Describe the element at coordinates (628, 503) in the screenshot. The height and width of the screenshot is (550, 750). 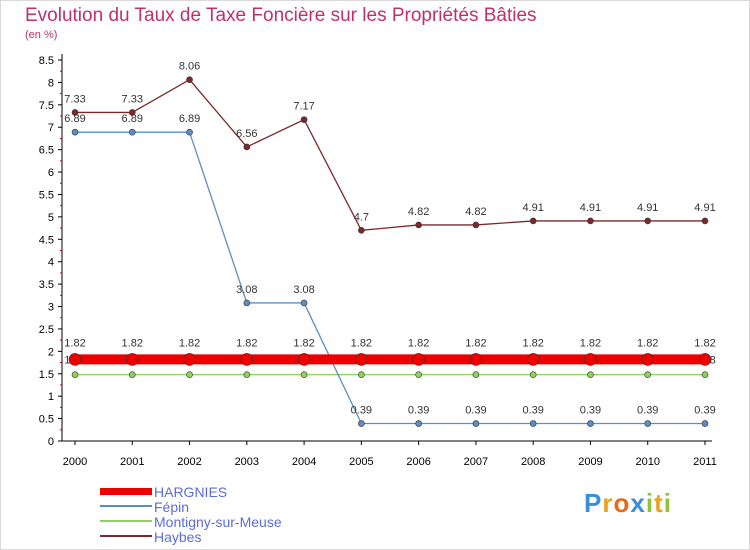
I see `proxiti-logo: Proxiti` at that location.